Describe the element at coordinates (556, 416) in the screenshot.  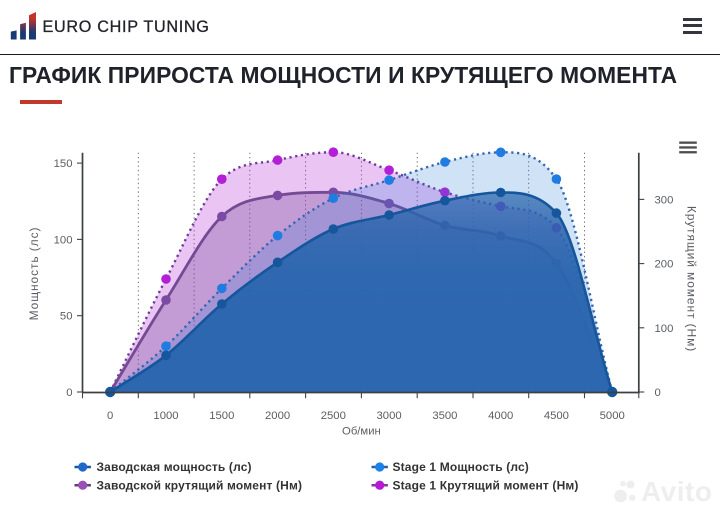
I see `svg-text: 4500` at that location.